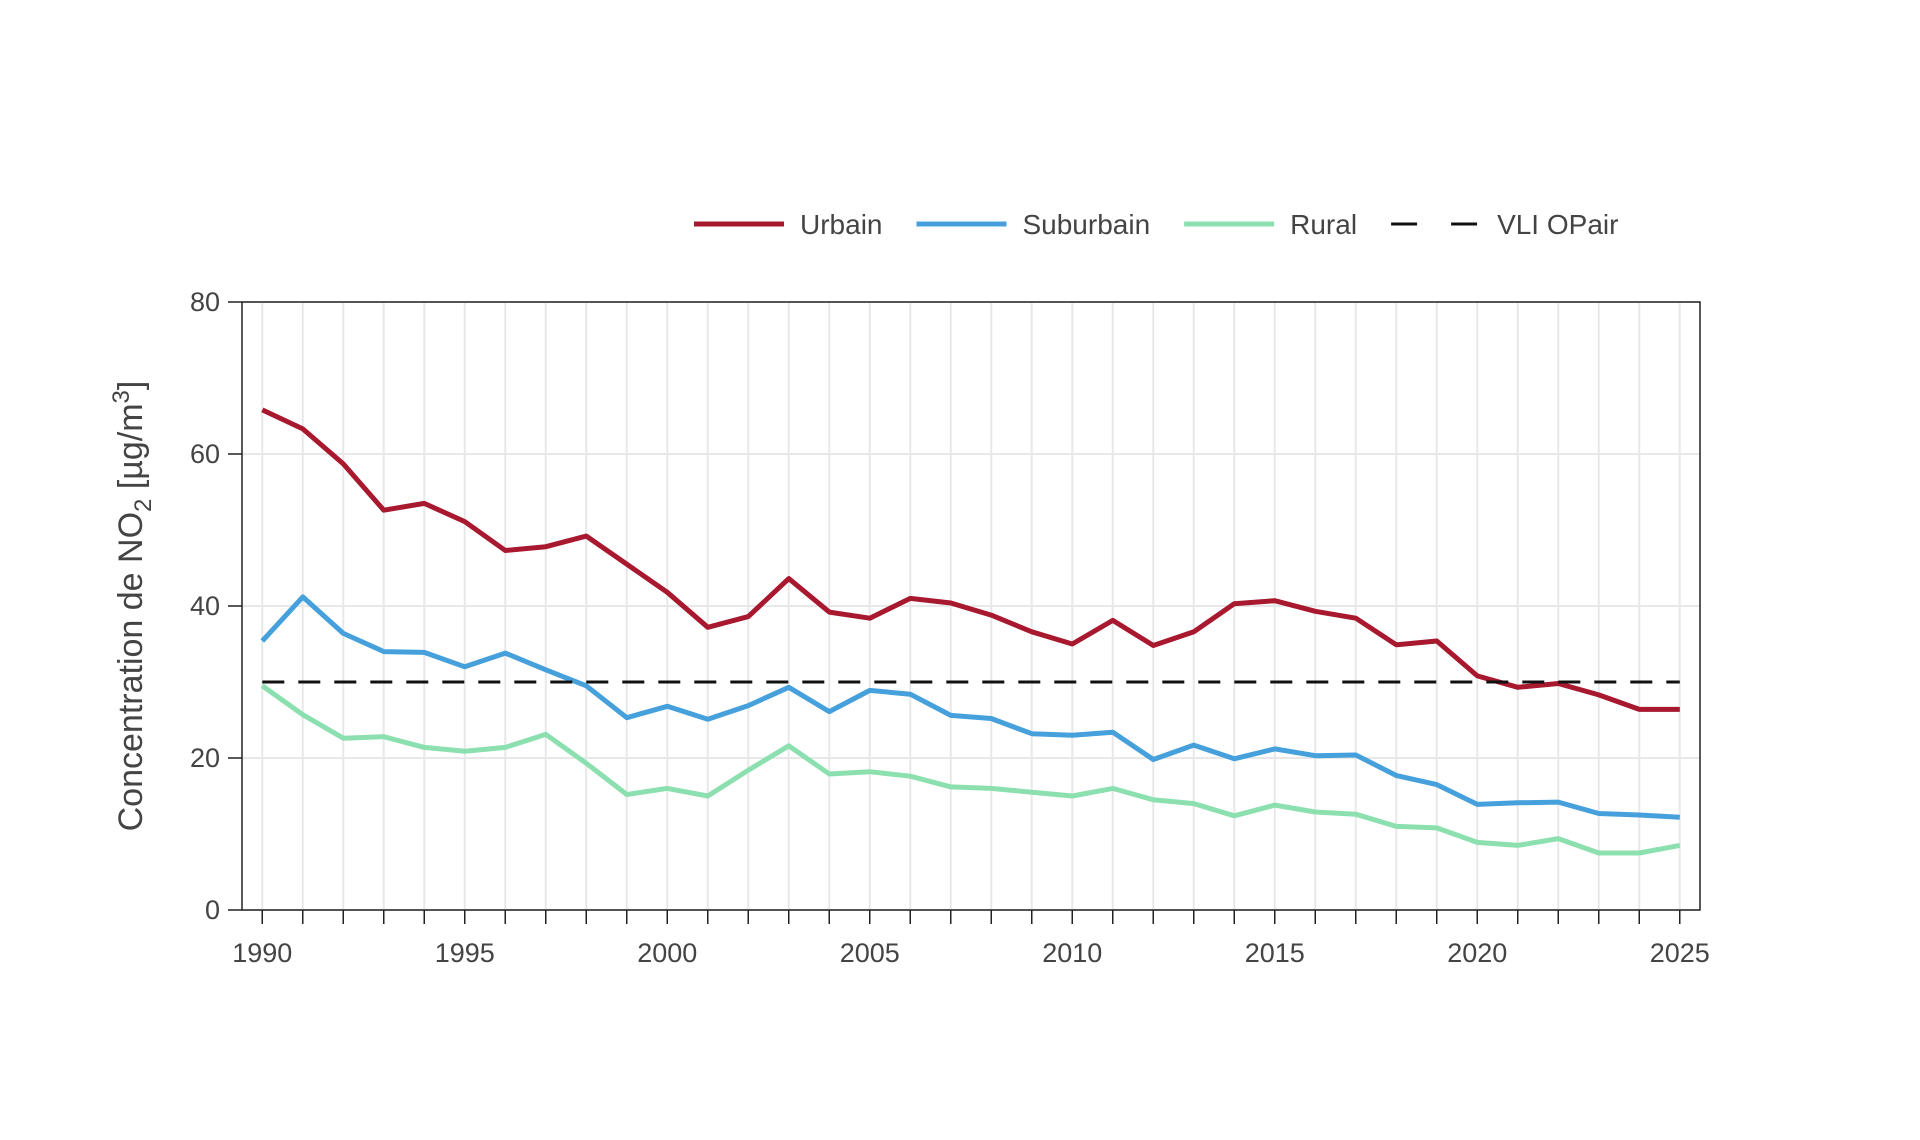  I want to click on x-tick-label: 1995, so click(465, 953).